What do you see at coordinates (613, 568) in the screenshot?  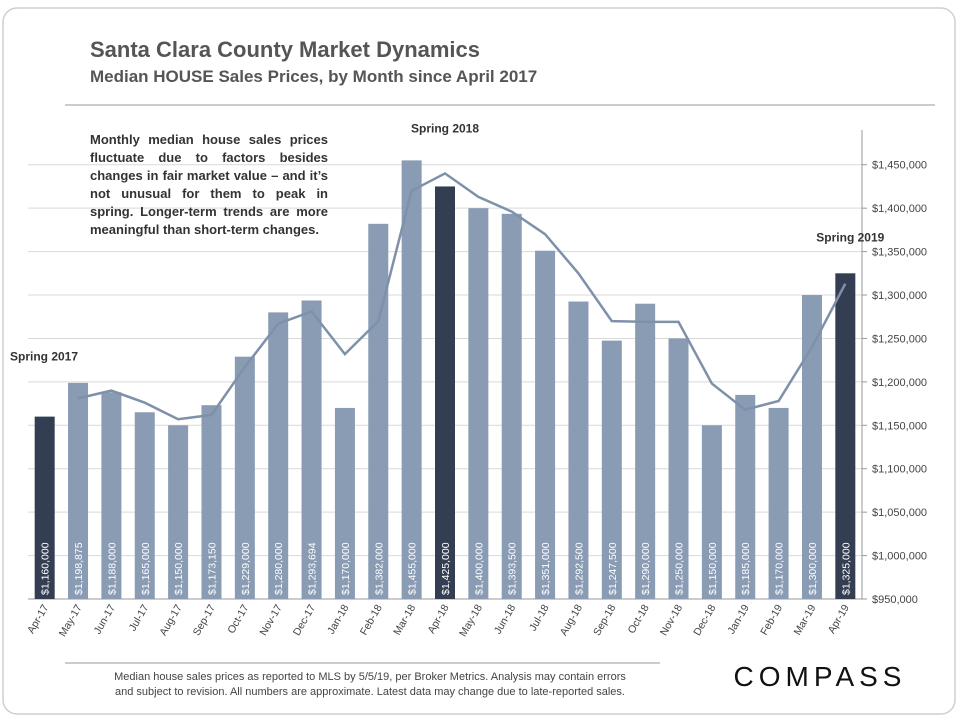 I see `bar-label: $1,247,500` at bounding box center [613, 568].